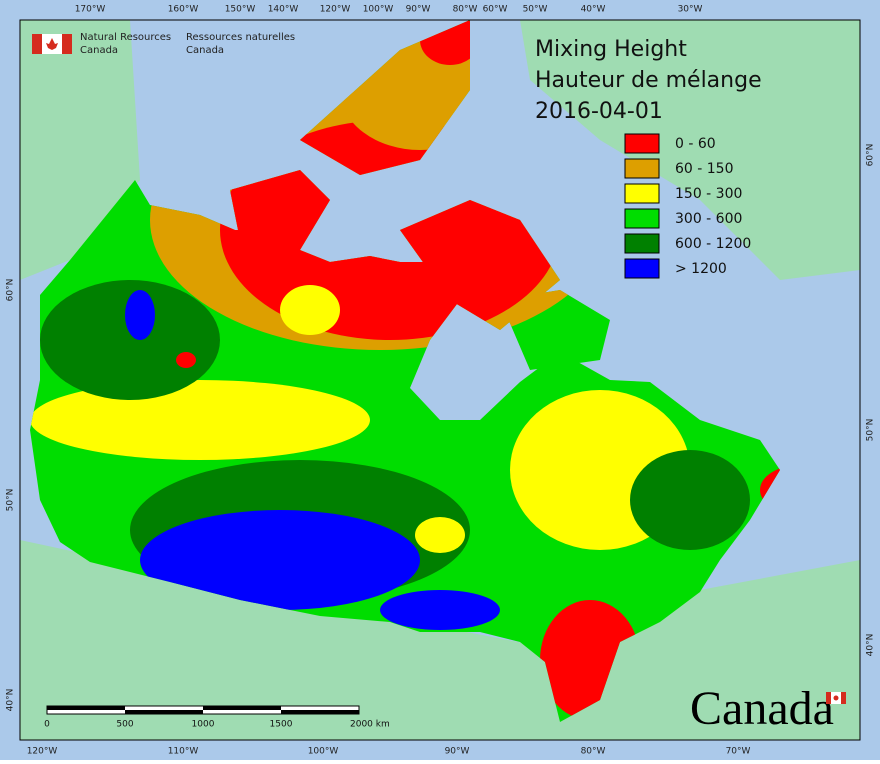 The width and height of the screenshot is (880, 764). What do you see at coordinates (183, 752) in the screenshot?
I see `graticule-label: 110°W` at bounding box center [183, 752].